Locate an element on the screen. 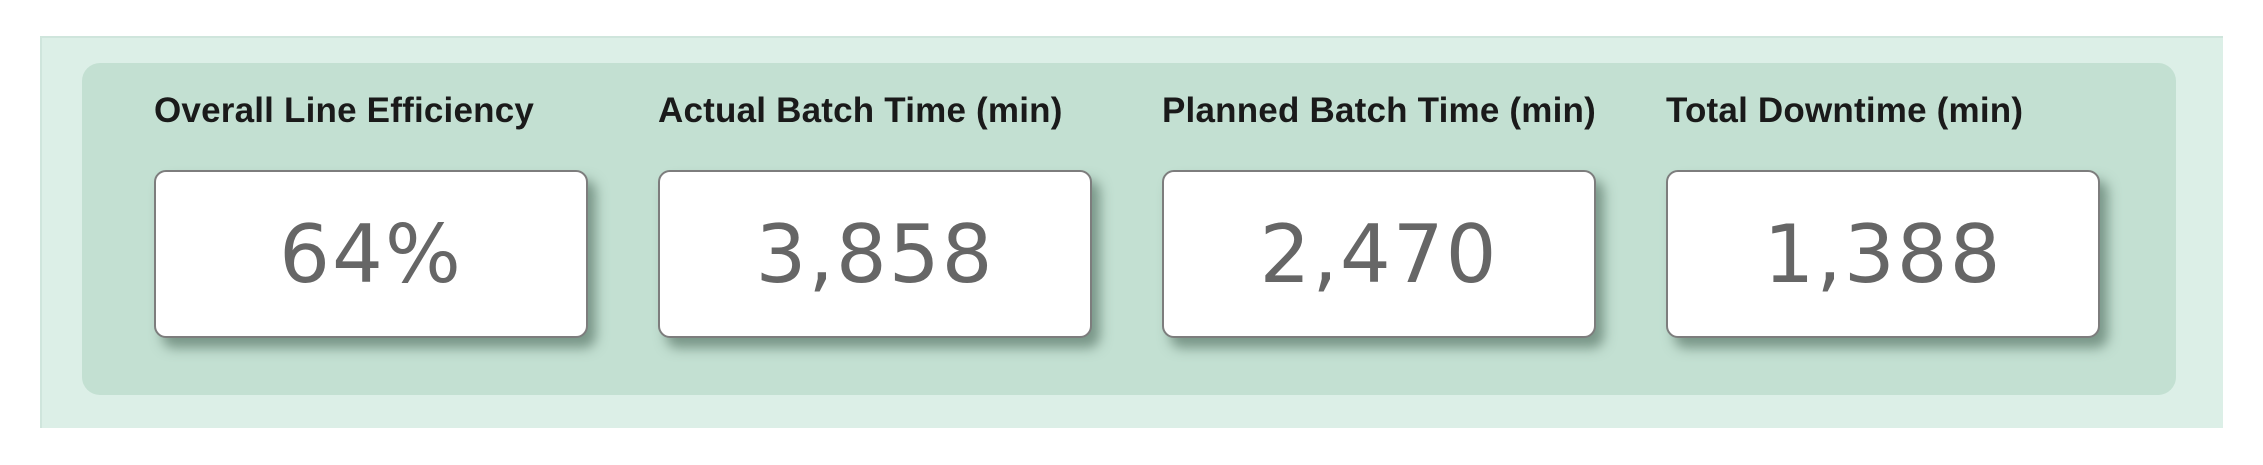 This screenshot has height=465, width=2263. kpi-title: Actual Batch Time (min) is located at coordinates (860, 110).